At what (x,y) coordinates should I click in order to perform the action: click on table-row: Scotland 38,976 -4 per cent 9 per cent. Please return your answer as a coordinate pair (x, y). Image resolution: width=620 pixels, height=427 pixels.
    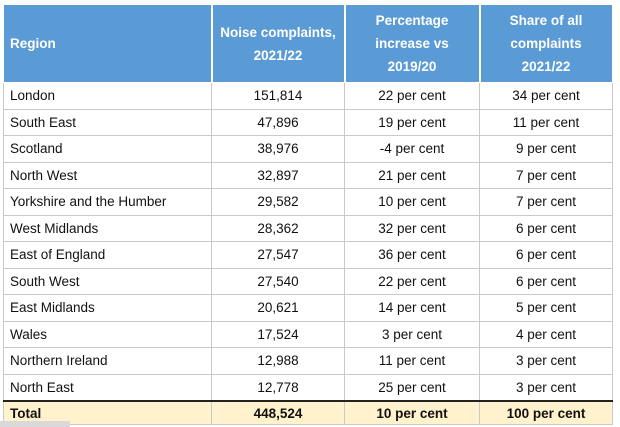
    Looking at the image, I should click on (308, 149).